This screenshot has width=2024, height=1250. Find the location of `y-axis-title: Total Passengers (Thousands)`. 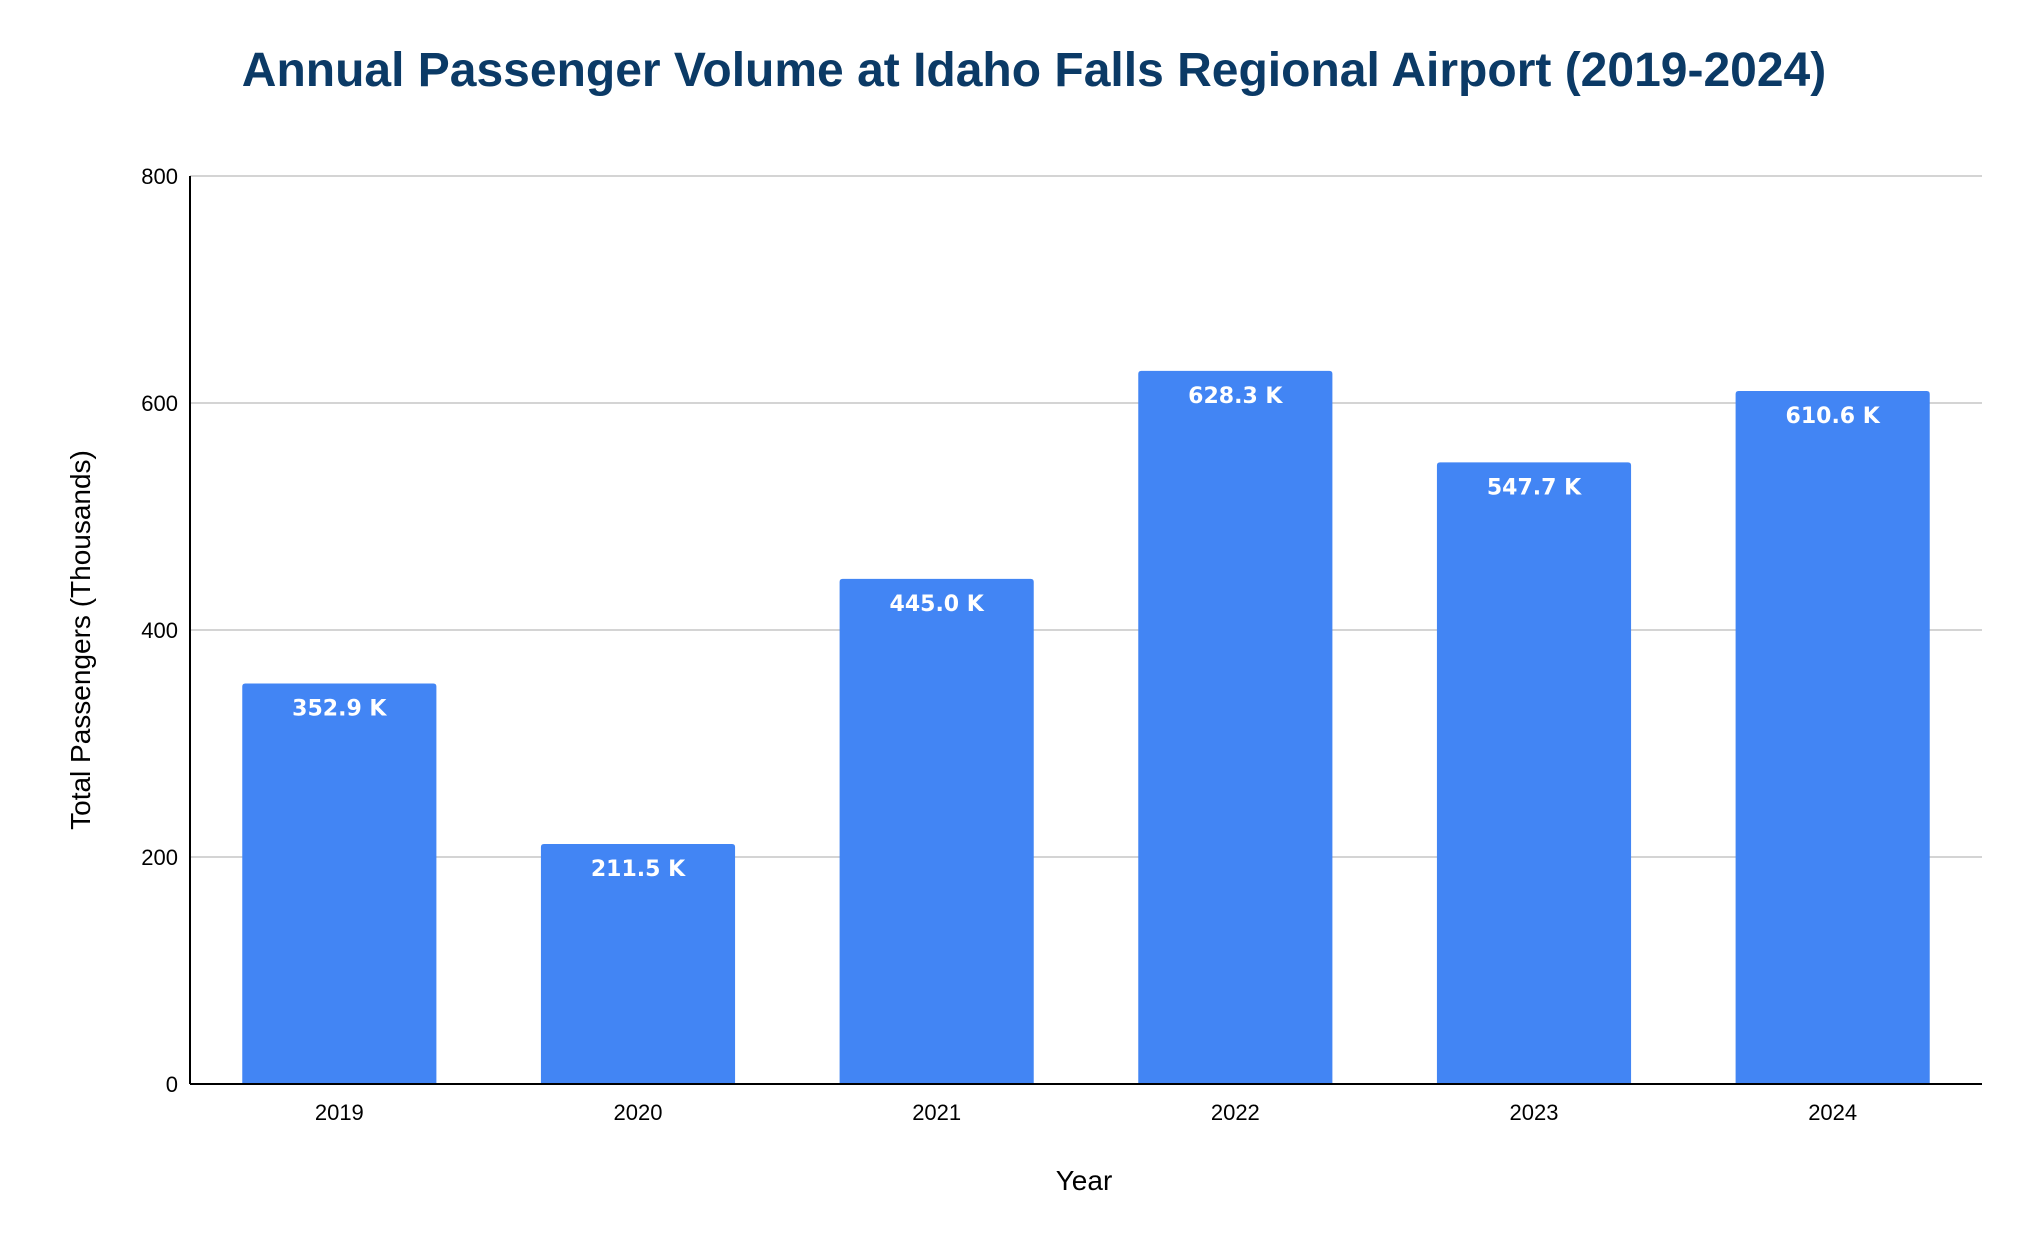

y-axis-title: Total Passengers (Thousands) is located at coordinates (80, 640).